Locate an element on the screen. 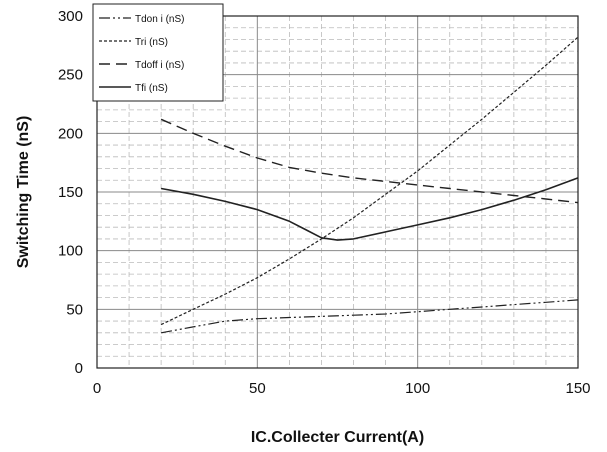 The image size is (607, 452). y-tick-label: 300 is located at coordinates (70, 16).